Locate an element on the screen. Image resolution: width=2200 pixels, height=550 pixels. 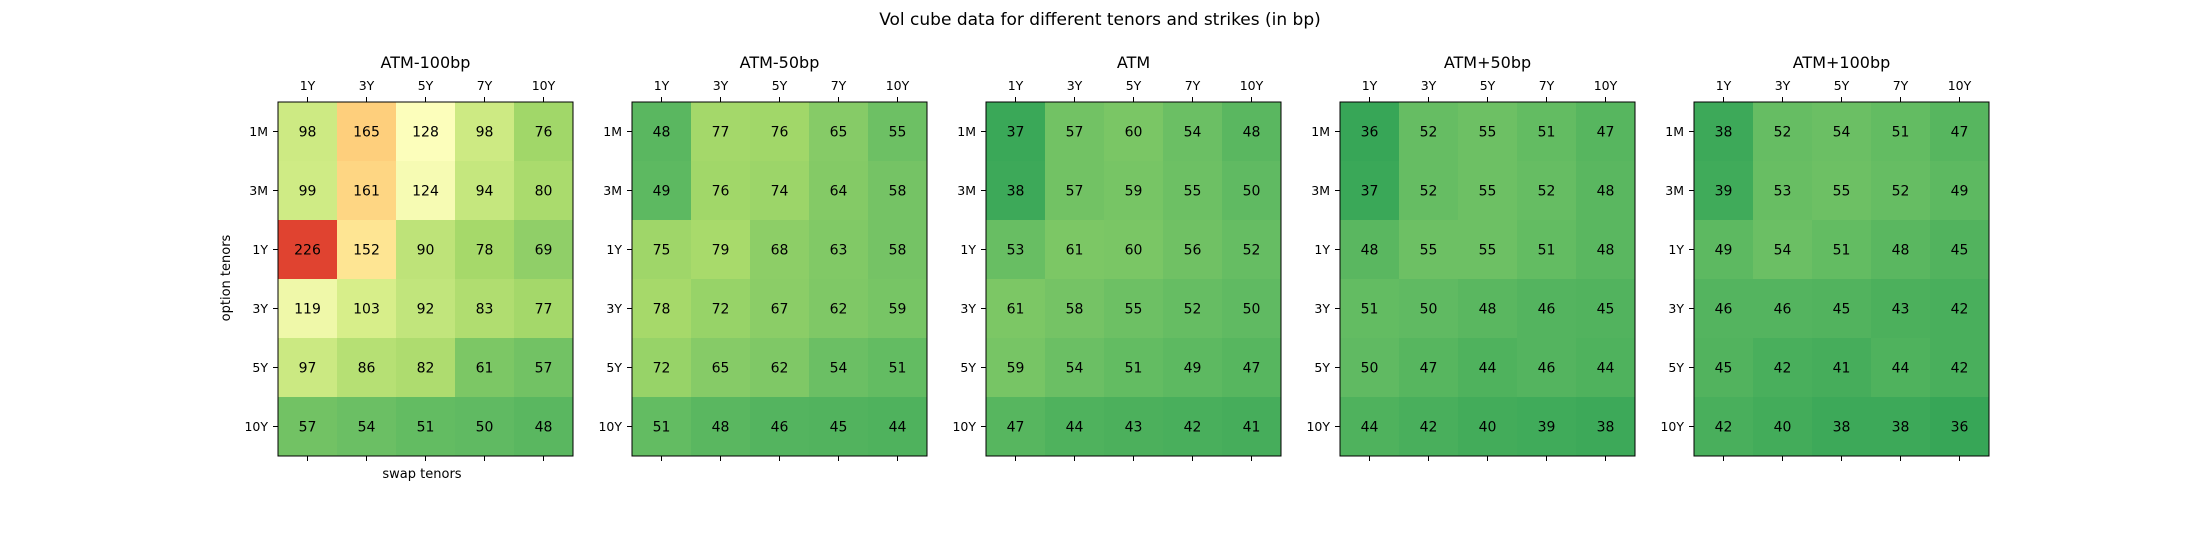
cell-value-label: 90 is located at coordinates (426, 251).